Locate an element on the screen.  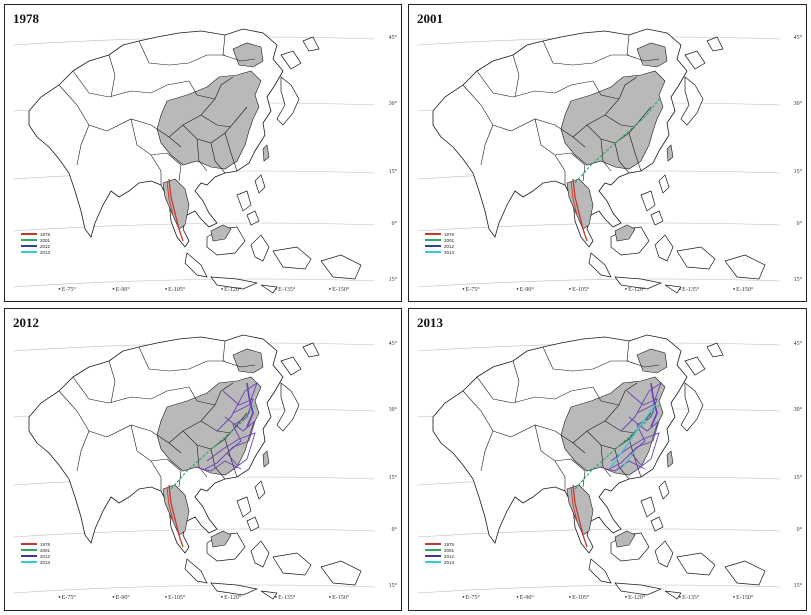
panel-title: 2012 is located at coordinates (26, 322).